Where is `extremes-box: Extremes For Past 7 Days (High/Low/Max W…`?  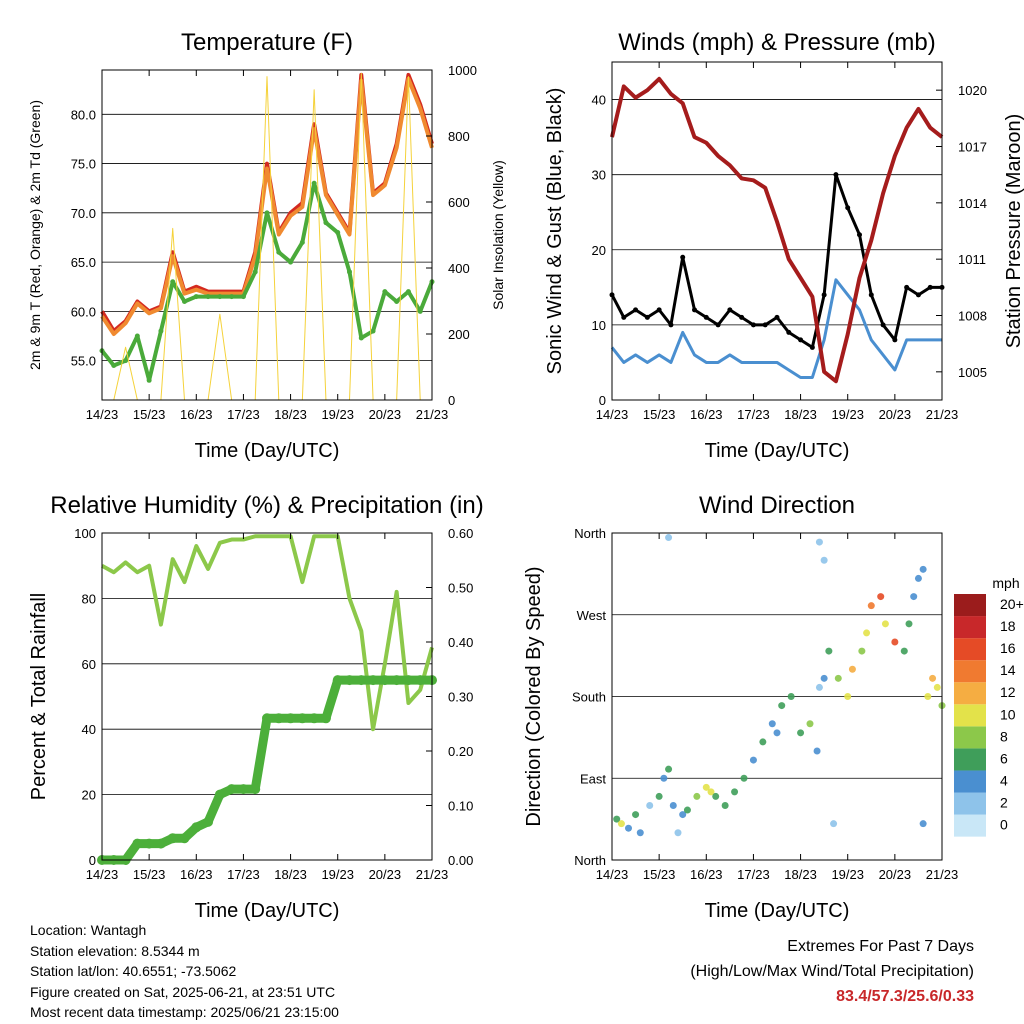
extremes-box: Extremes For Past 7 Days (High/Low/Max W… is located at coordinates (832, 971).